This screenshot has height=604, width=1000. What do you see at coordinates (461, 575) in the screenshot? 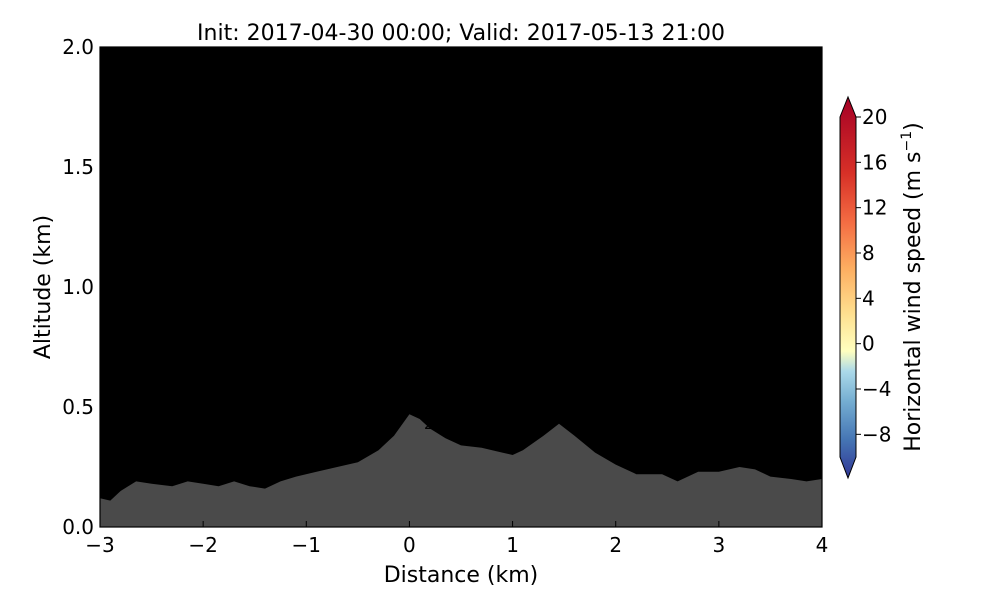
I see `x-axis-label: Distance (km)` at bounding box center [461, 575].